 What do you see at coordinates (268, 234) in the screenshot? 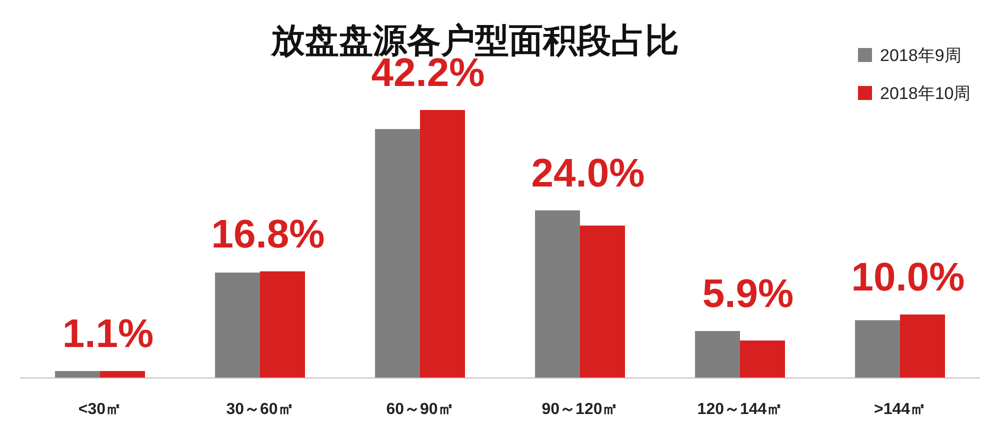
I see `data-label: 16.8%` at bounding box center [268, 234].